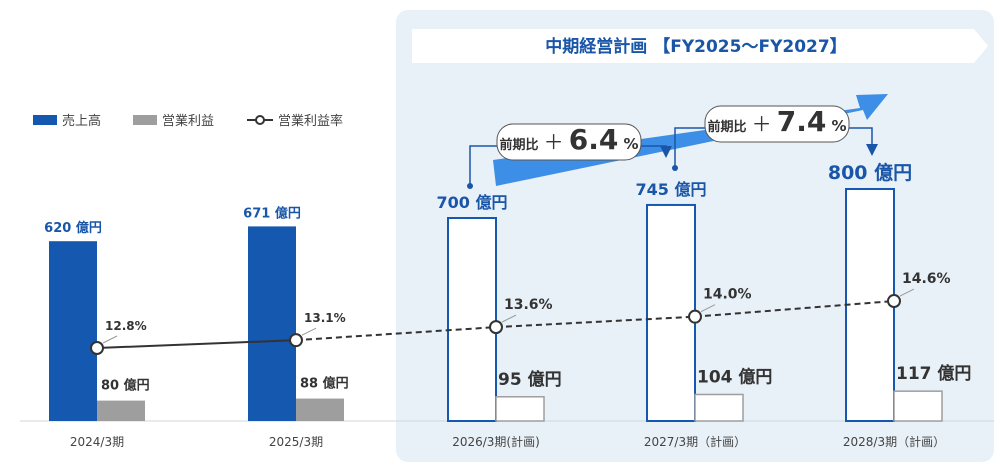 The width and height of the screenshot is (1000, 468). I want to click on growth-2-value: 7.4, so click(802, 121).